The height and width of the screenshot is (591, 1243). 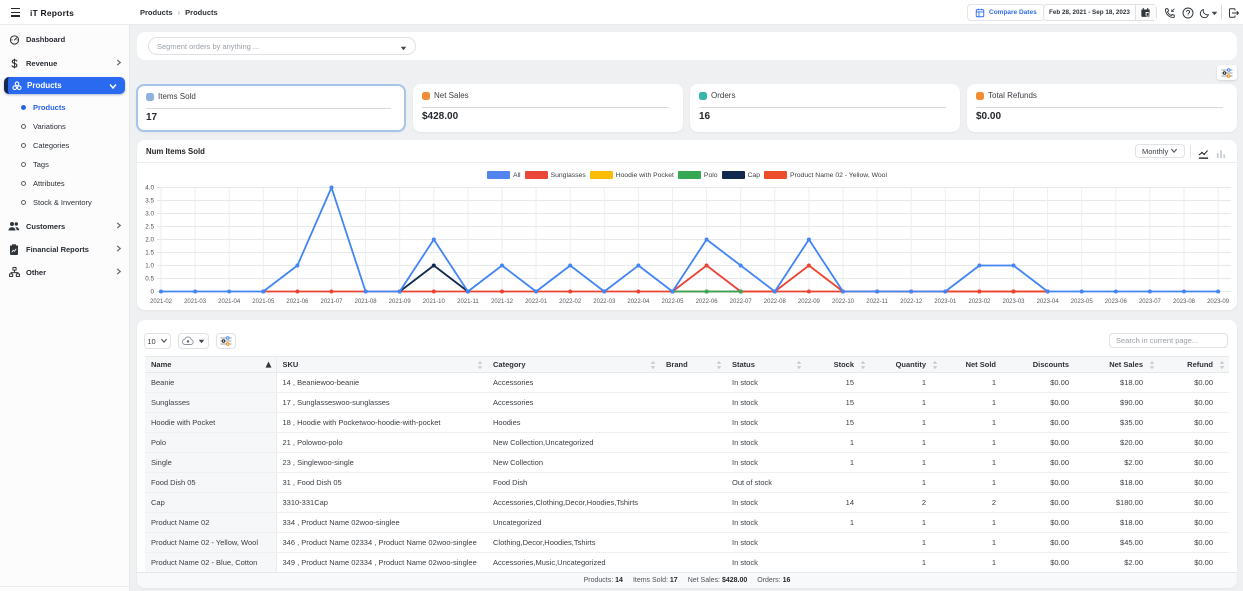 What do you see at coordinates (400, 302) in the screenshot?
I see `svg-text: 2021-09` at bounding box center [400, 302].